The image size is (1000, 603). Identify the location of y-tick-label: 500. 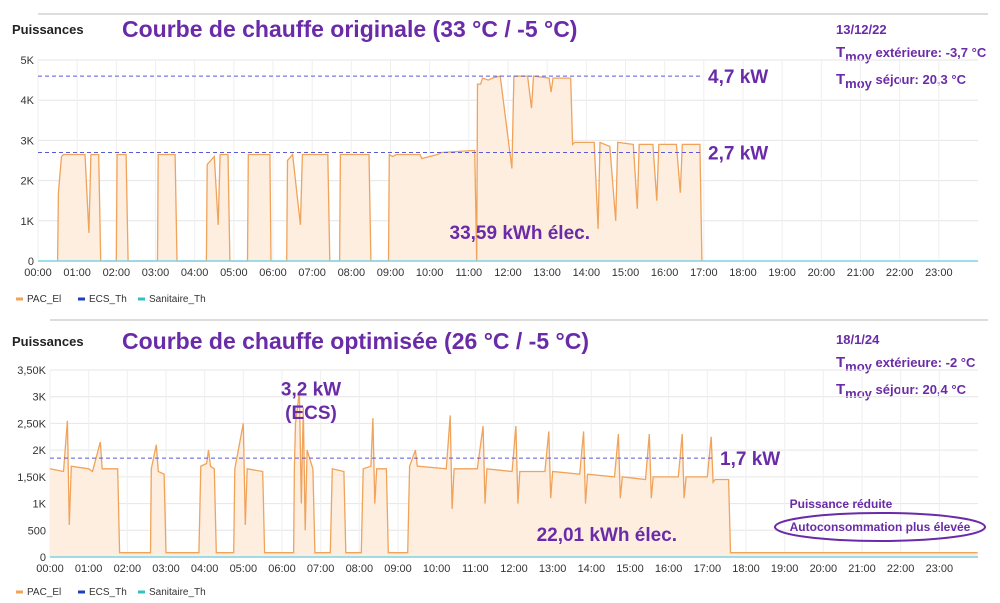
(37, 531).